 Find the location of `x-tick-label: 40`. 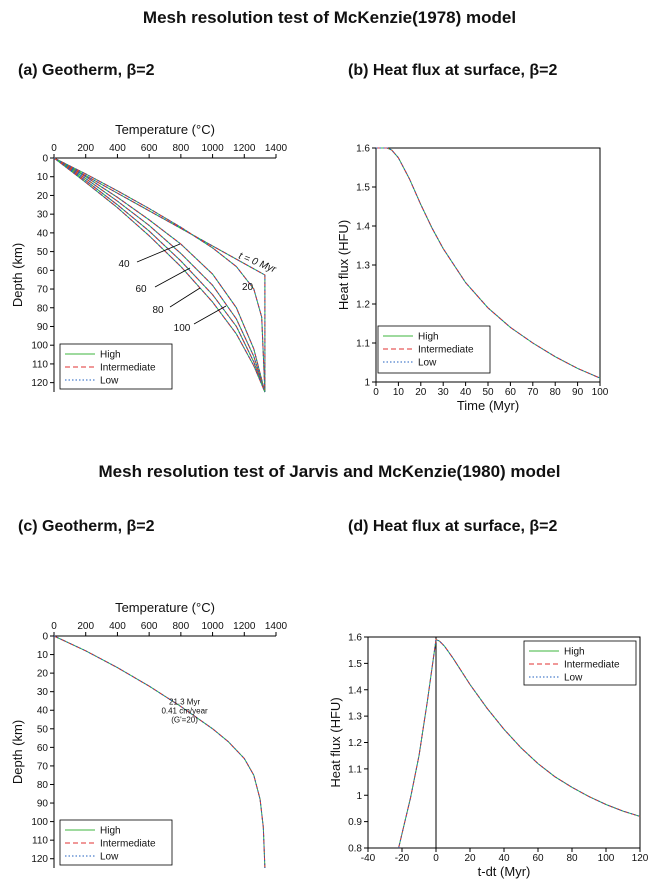

x-tick-label: 40 is located at coordinates (466, 392).